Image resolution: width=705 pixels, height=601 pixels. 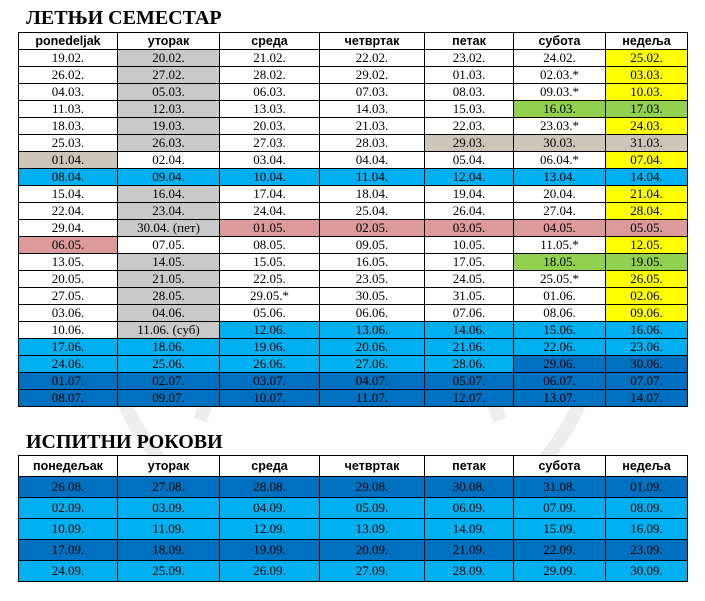 What do you see at coordinates (269, 92) in the screenshot?
I see `date-cell: 06.03.` at bounding box center [269, 92].